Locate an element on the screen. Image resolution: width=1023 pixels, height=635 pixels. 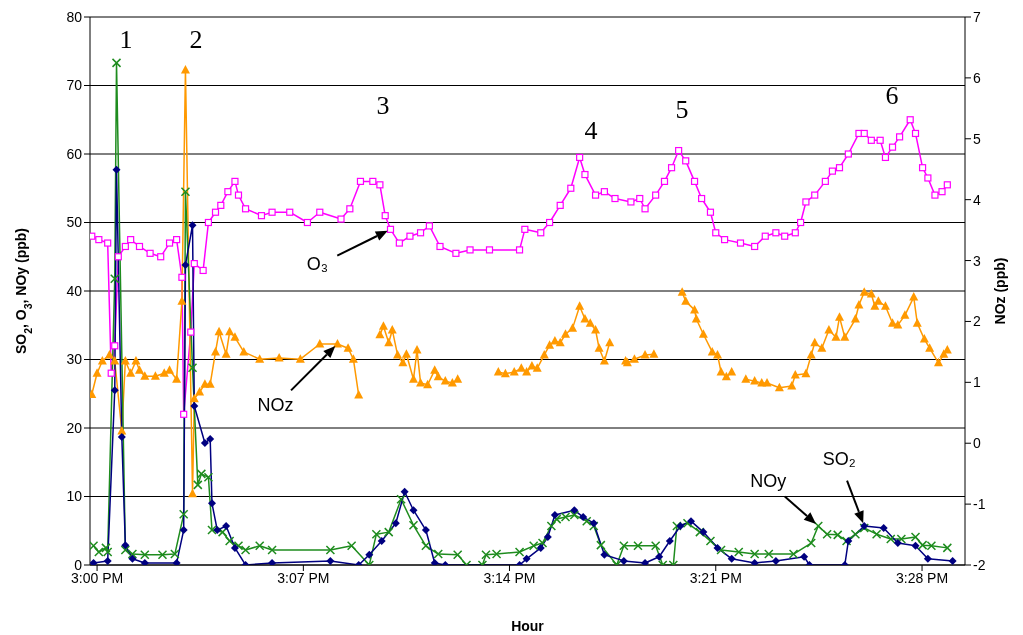
y-tick-label: 20 is located at coordinates (74, 427).